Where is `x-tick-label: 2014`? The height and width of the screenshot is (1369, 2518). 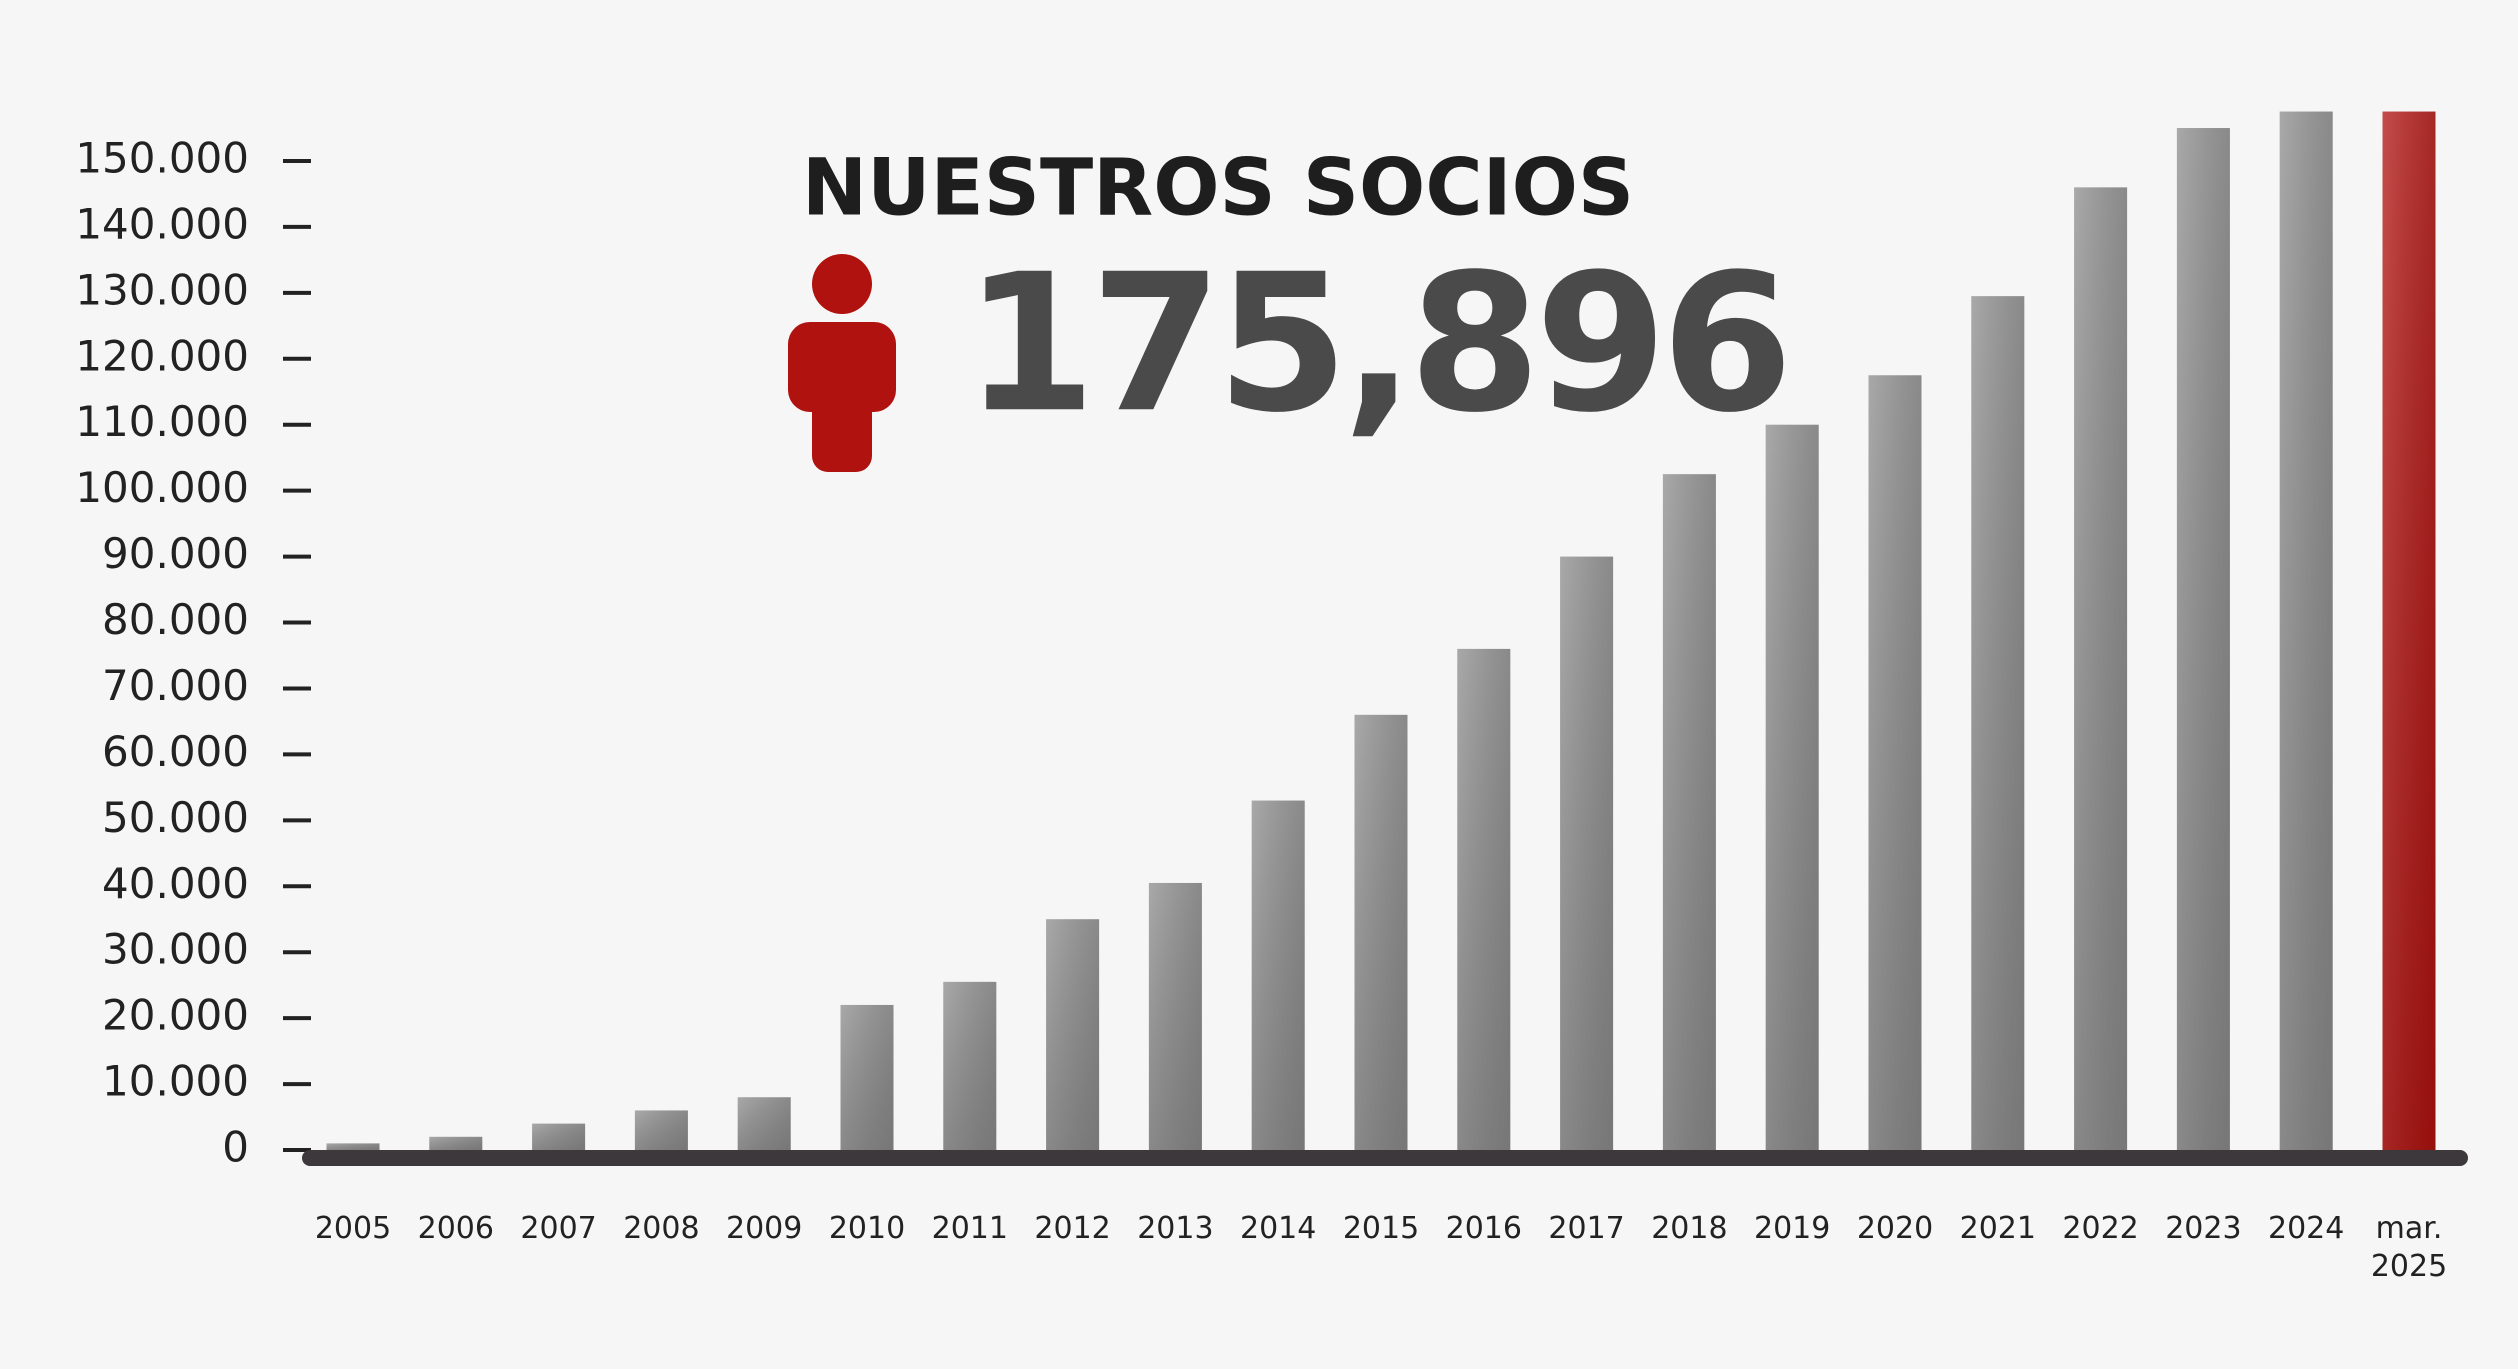
x-tick-label: 2014 is located at coordinates (1278, 1228).